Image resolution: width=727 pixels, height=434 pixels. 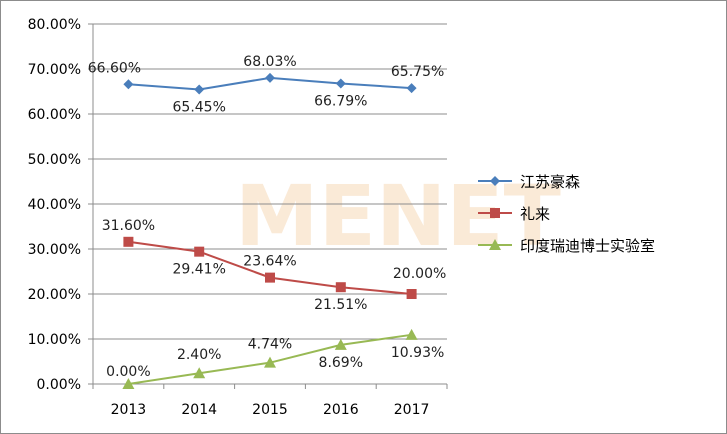 What do you see at coordinates (269, 62) in the screenshot?
I see `data-label: 68.03%` at bounding box center [269, 62].